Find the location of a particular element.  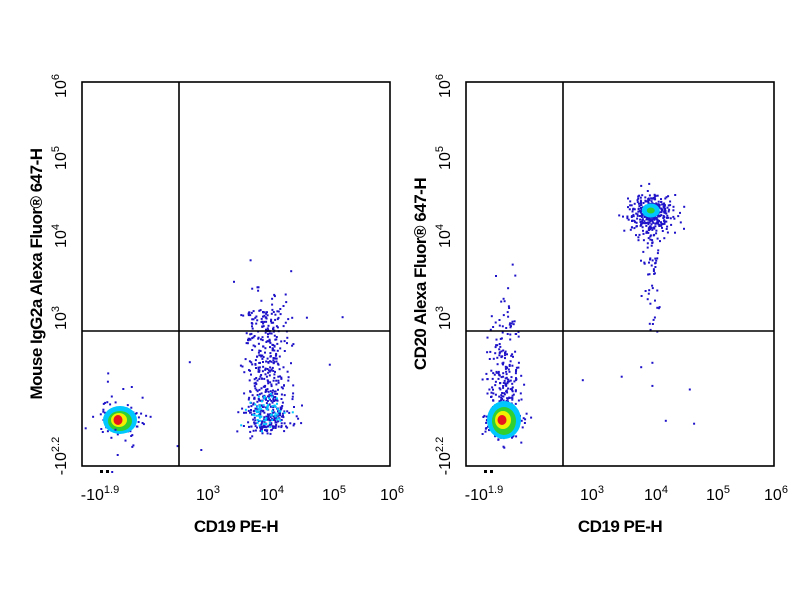

right-event-dots is located at coordinates (588, 327).